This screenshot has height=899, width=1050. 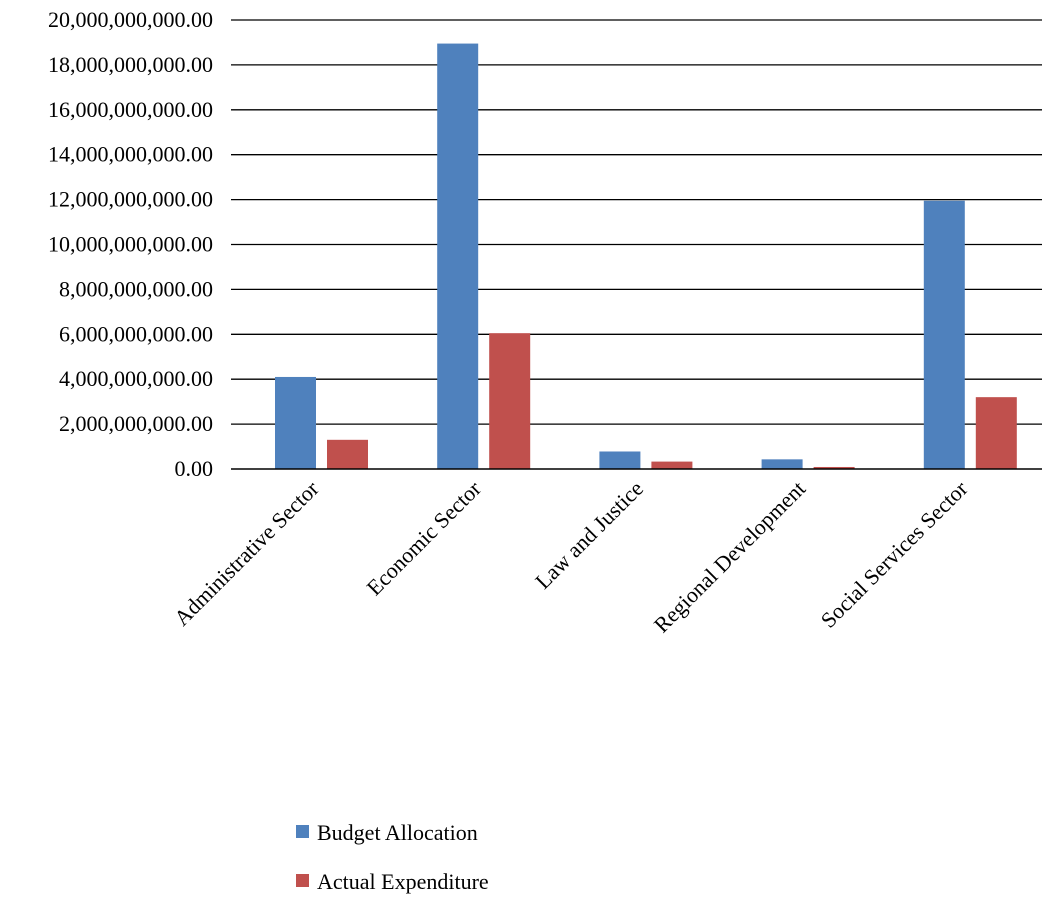 What do you see at coordinates (130, 154) in the screenshot?
I see `y-tick-label: 14,000,000,000.00` at bounding box center [130, 154].